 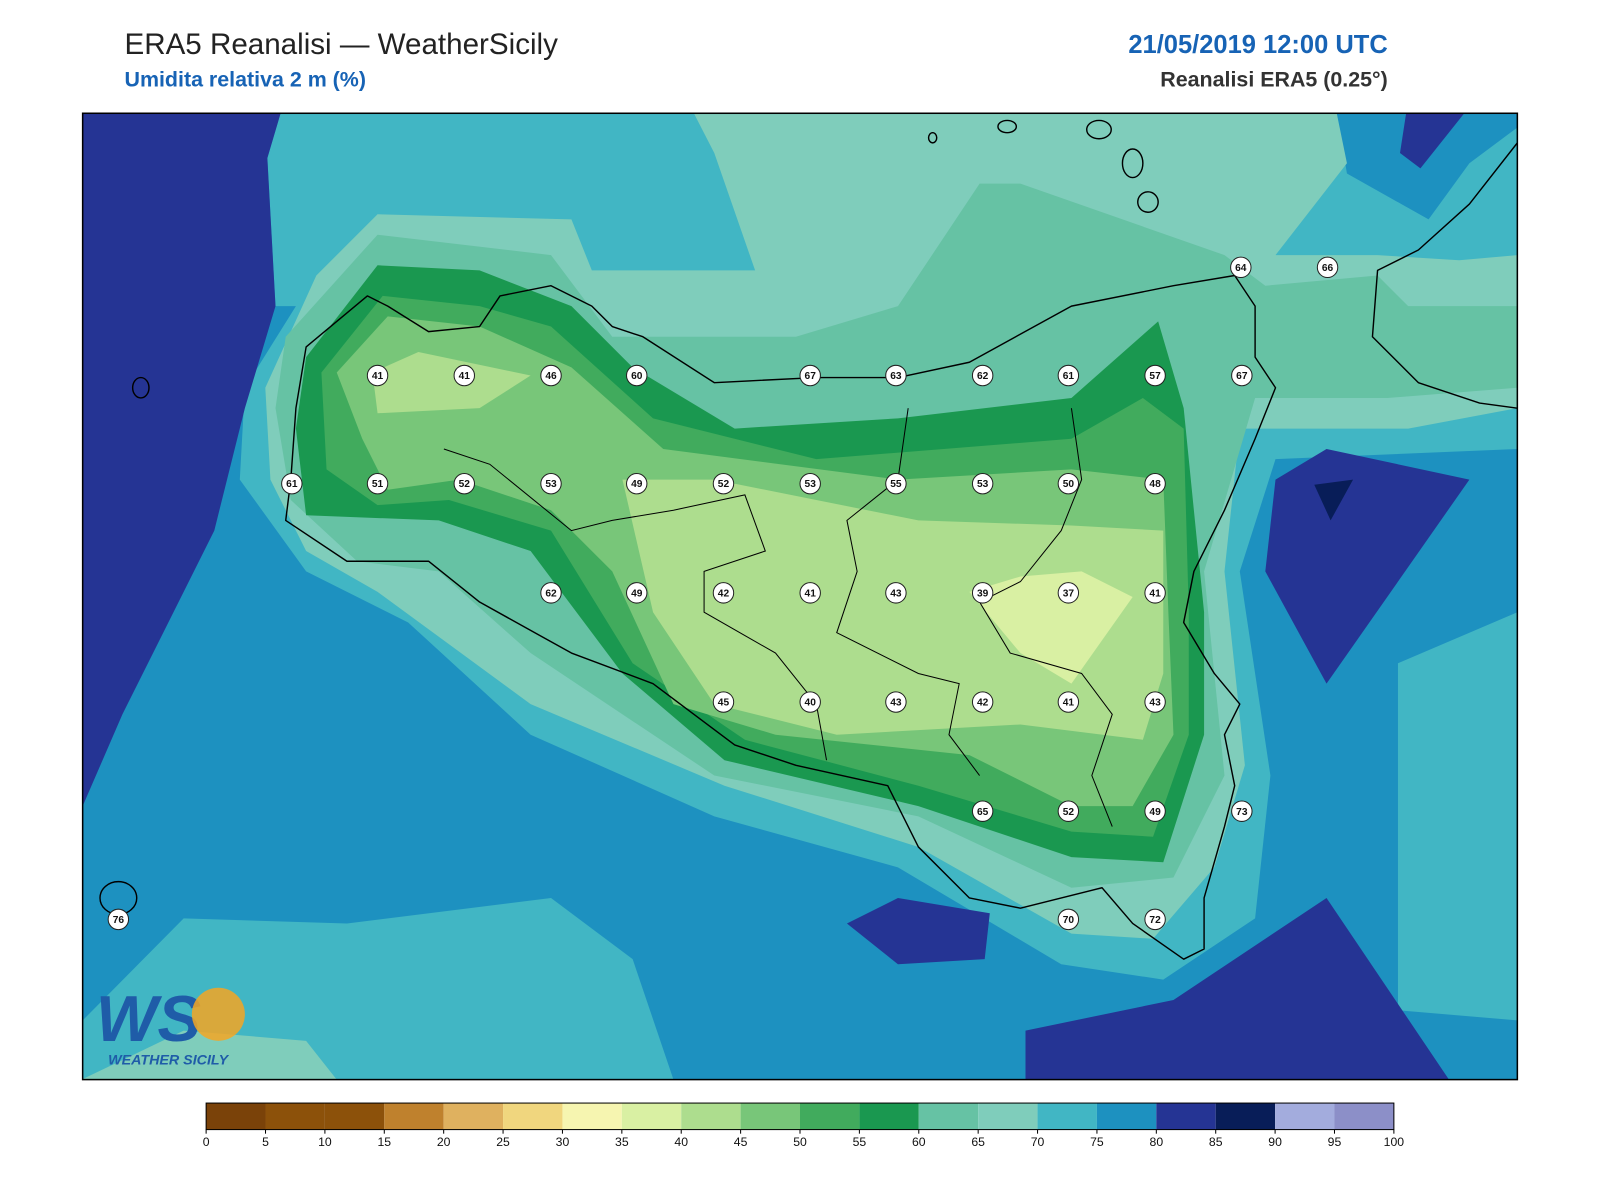 I want to click on station: 55, so click(x=896, y=483).